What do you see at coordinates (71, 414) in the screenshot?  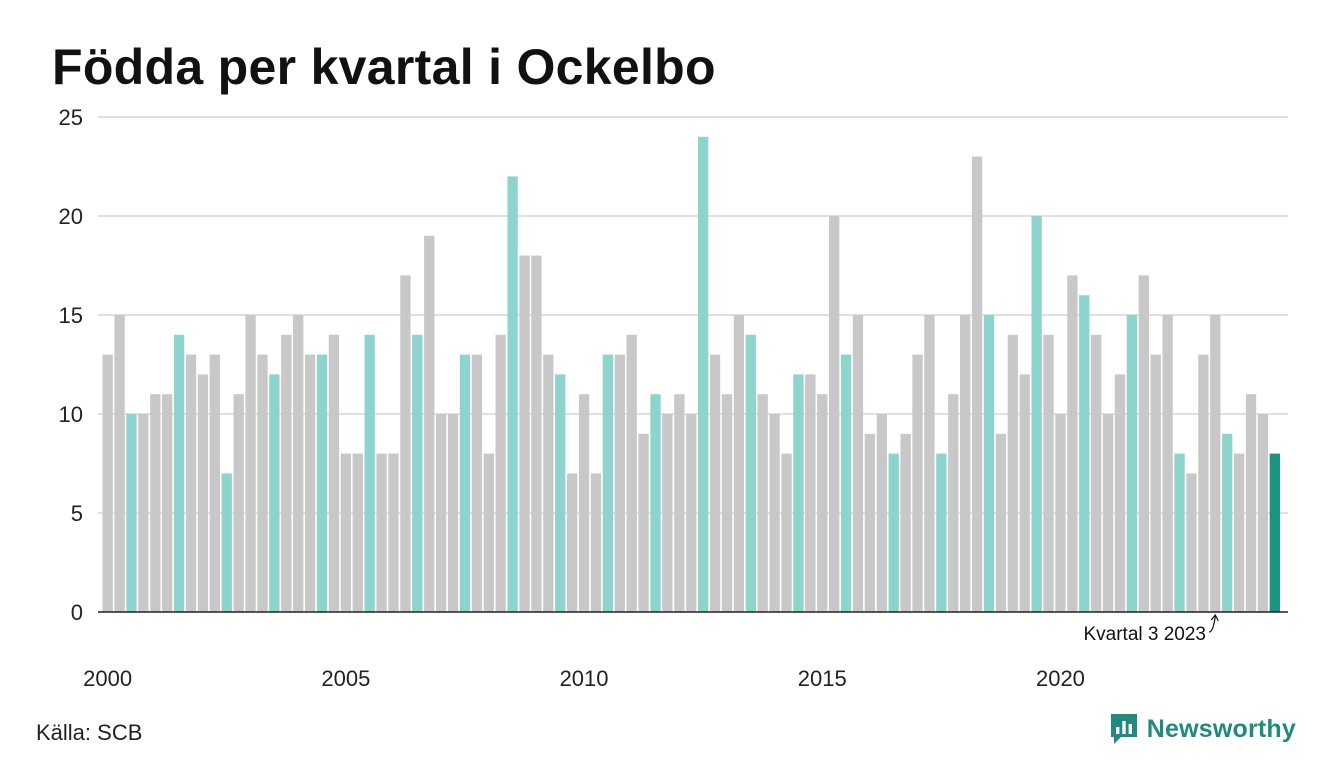 I see `y-tick-label: 10` at bounding box center [71, 414].